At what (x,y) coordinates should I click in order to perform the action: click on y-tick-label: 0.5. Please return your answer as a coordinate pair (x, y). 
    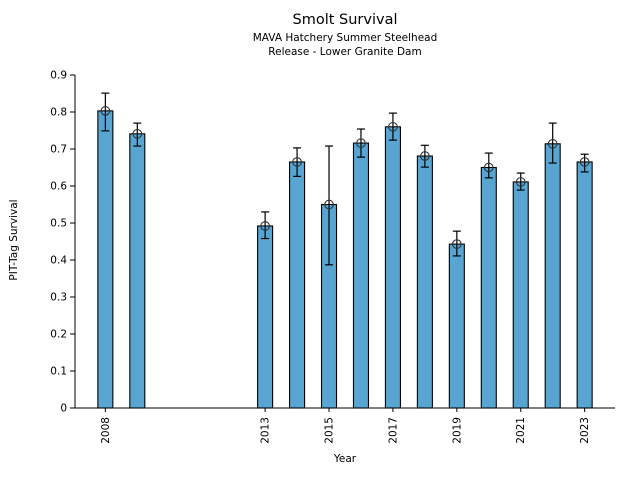
    Looking at the image, I should click on (58, 224).